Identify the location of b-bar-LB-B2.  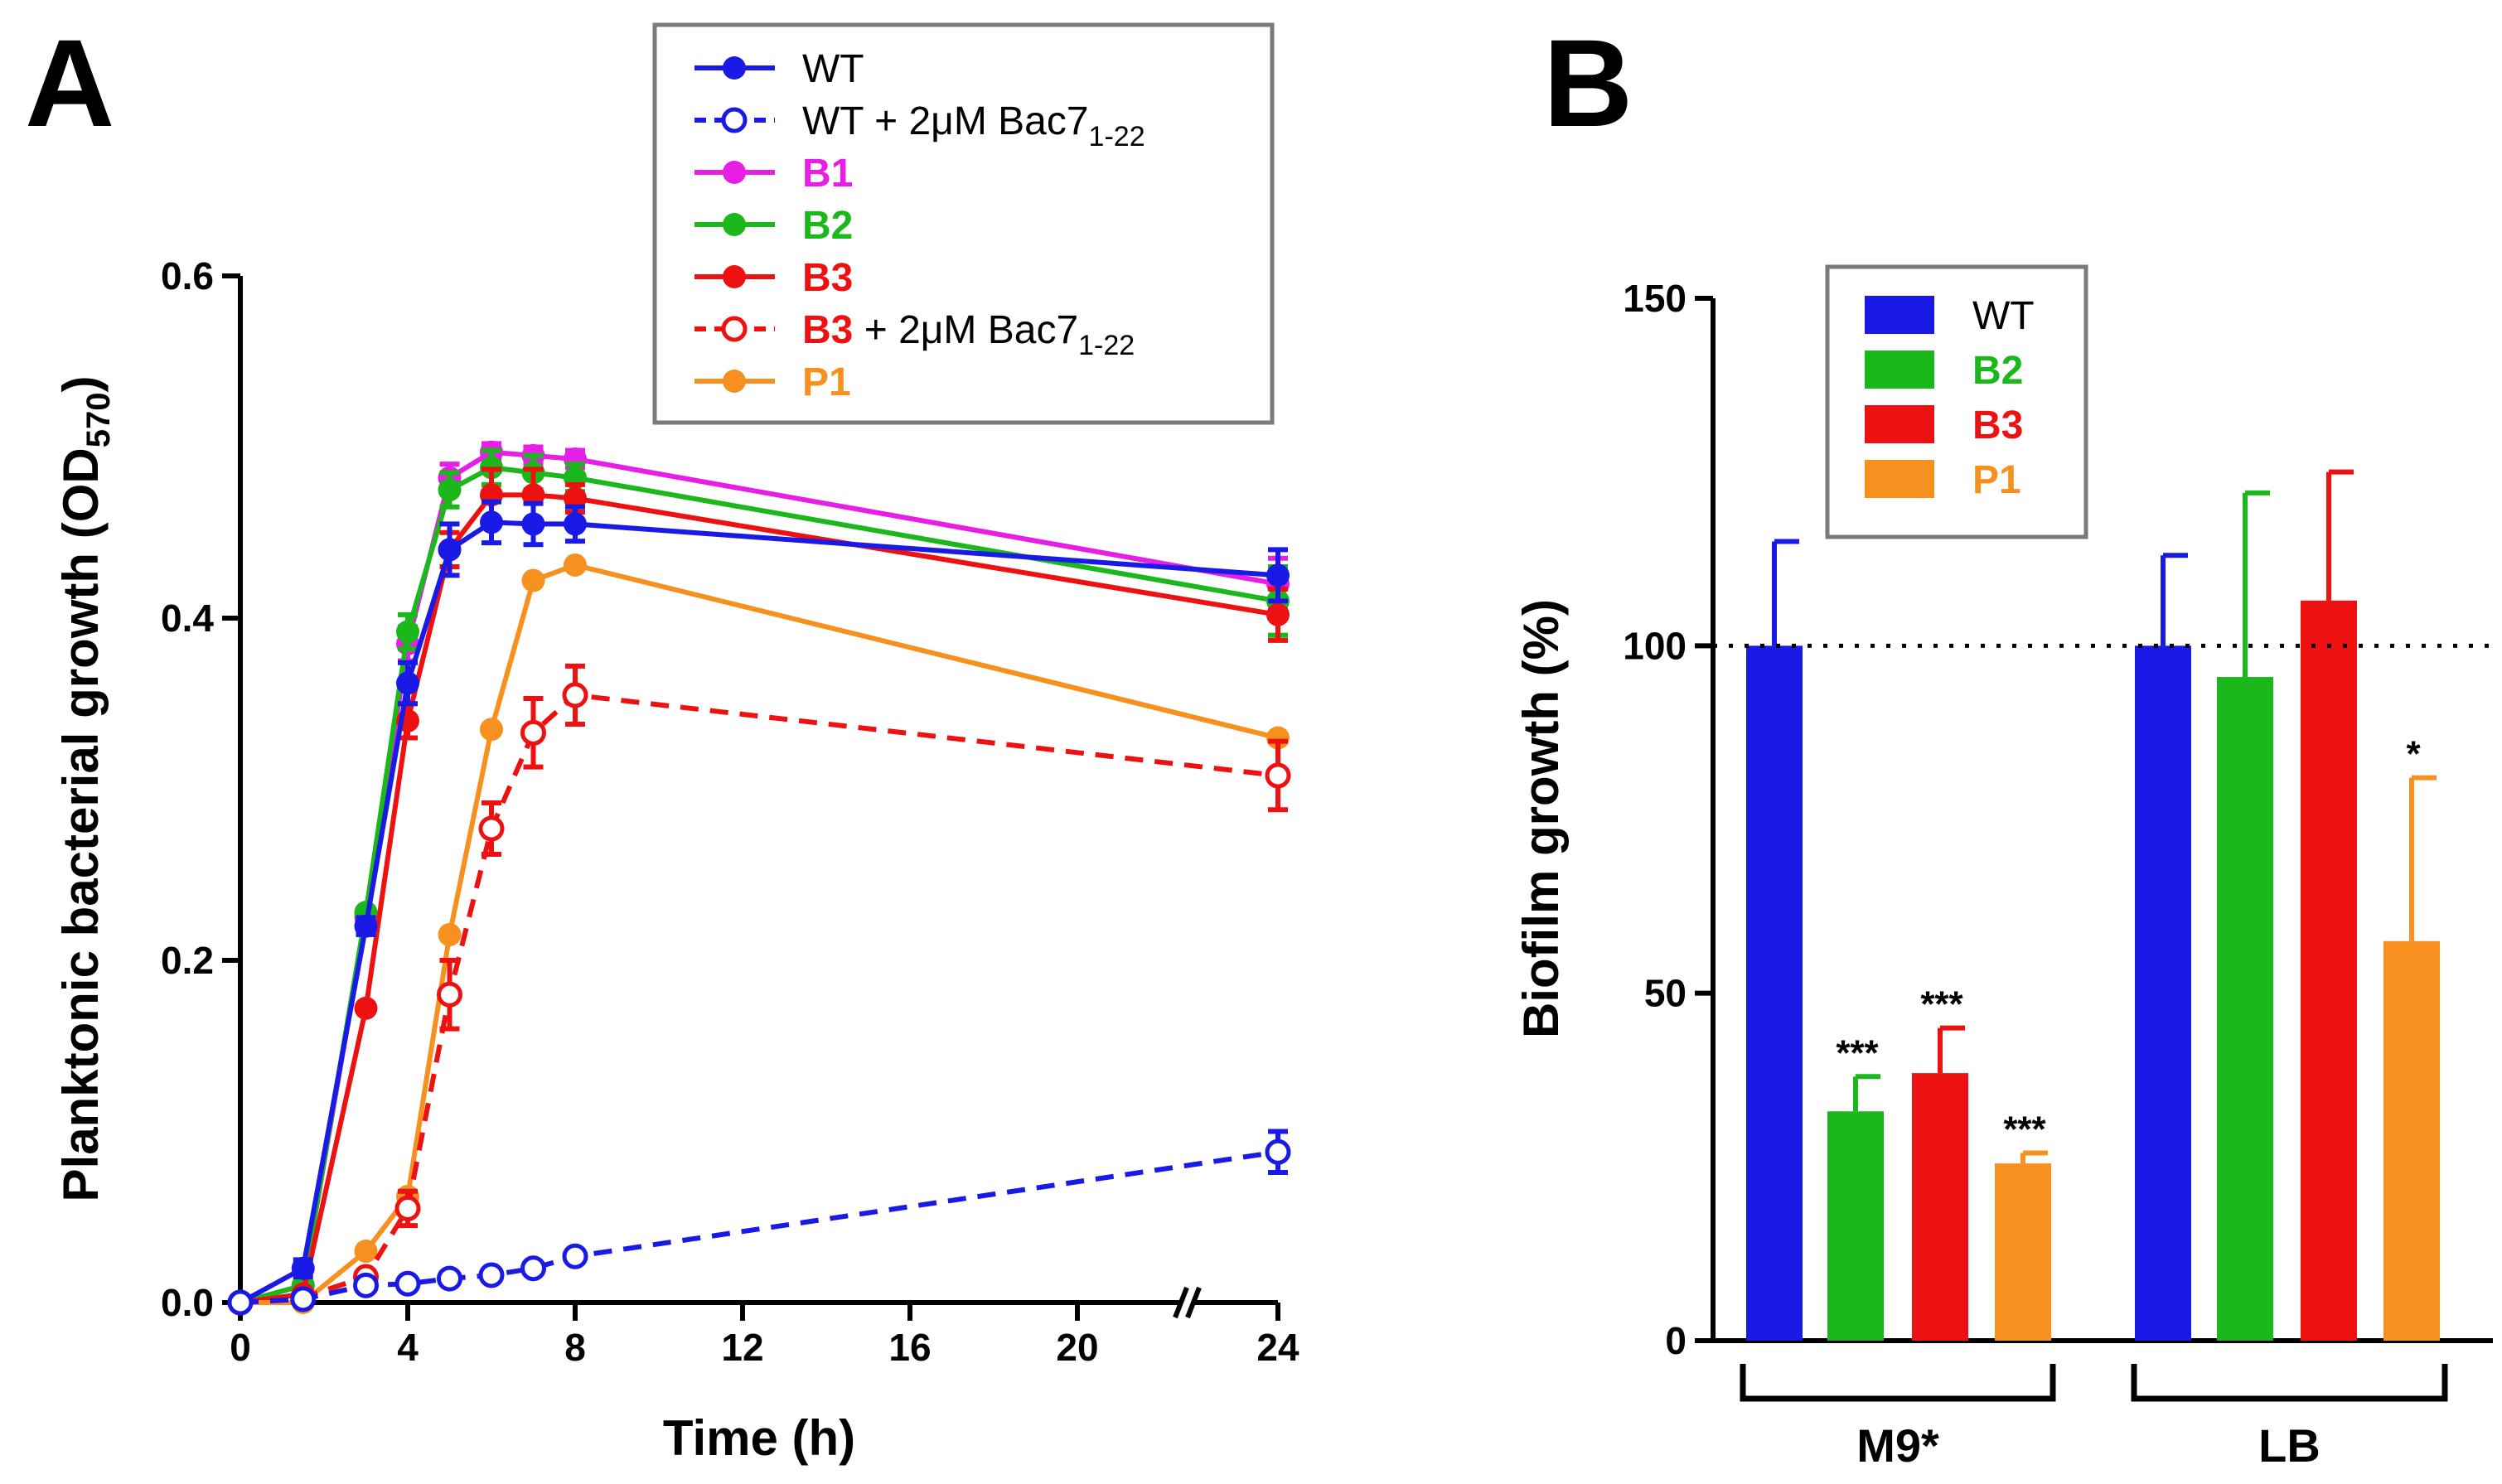
(2245, 915).